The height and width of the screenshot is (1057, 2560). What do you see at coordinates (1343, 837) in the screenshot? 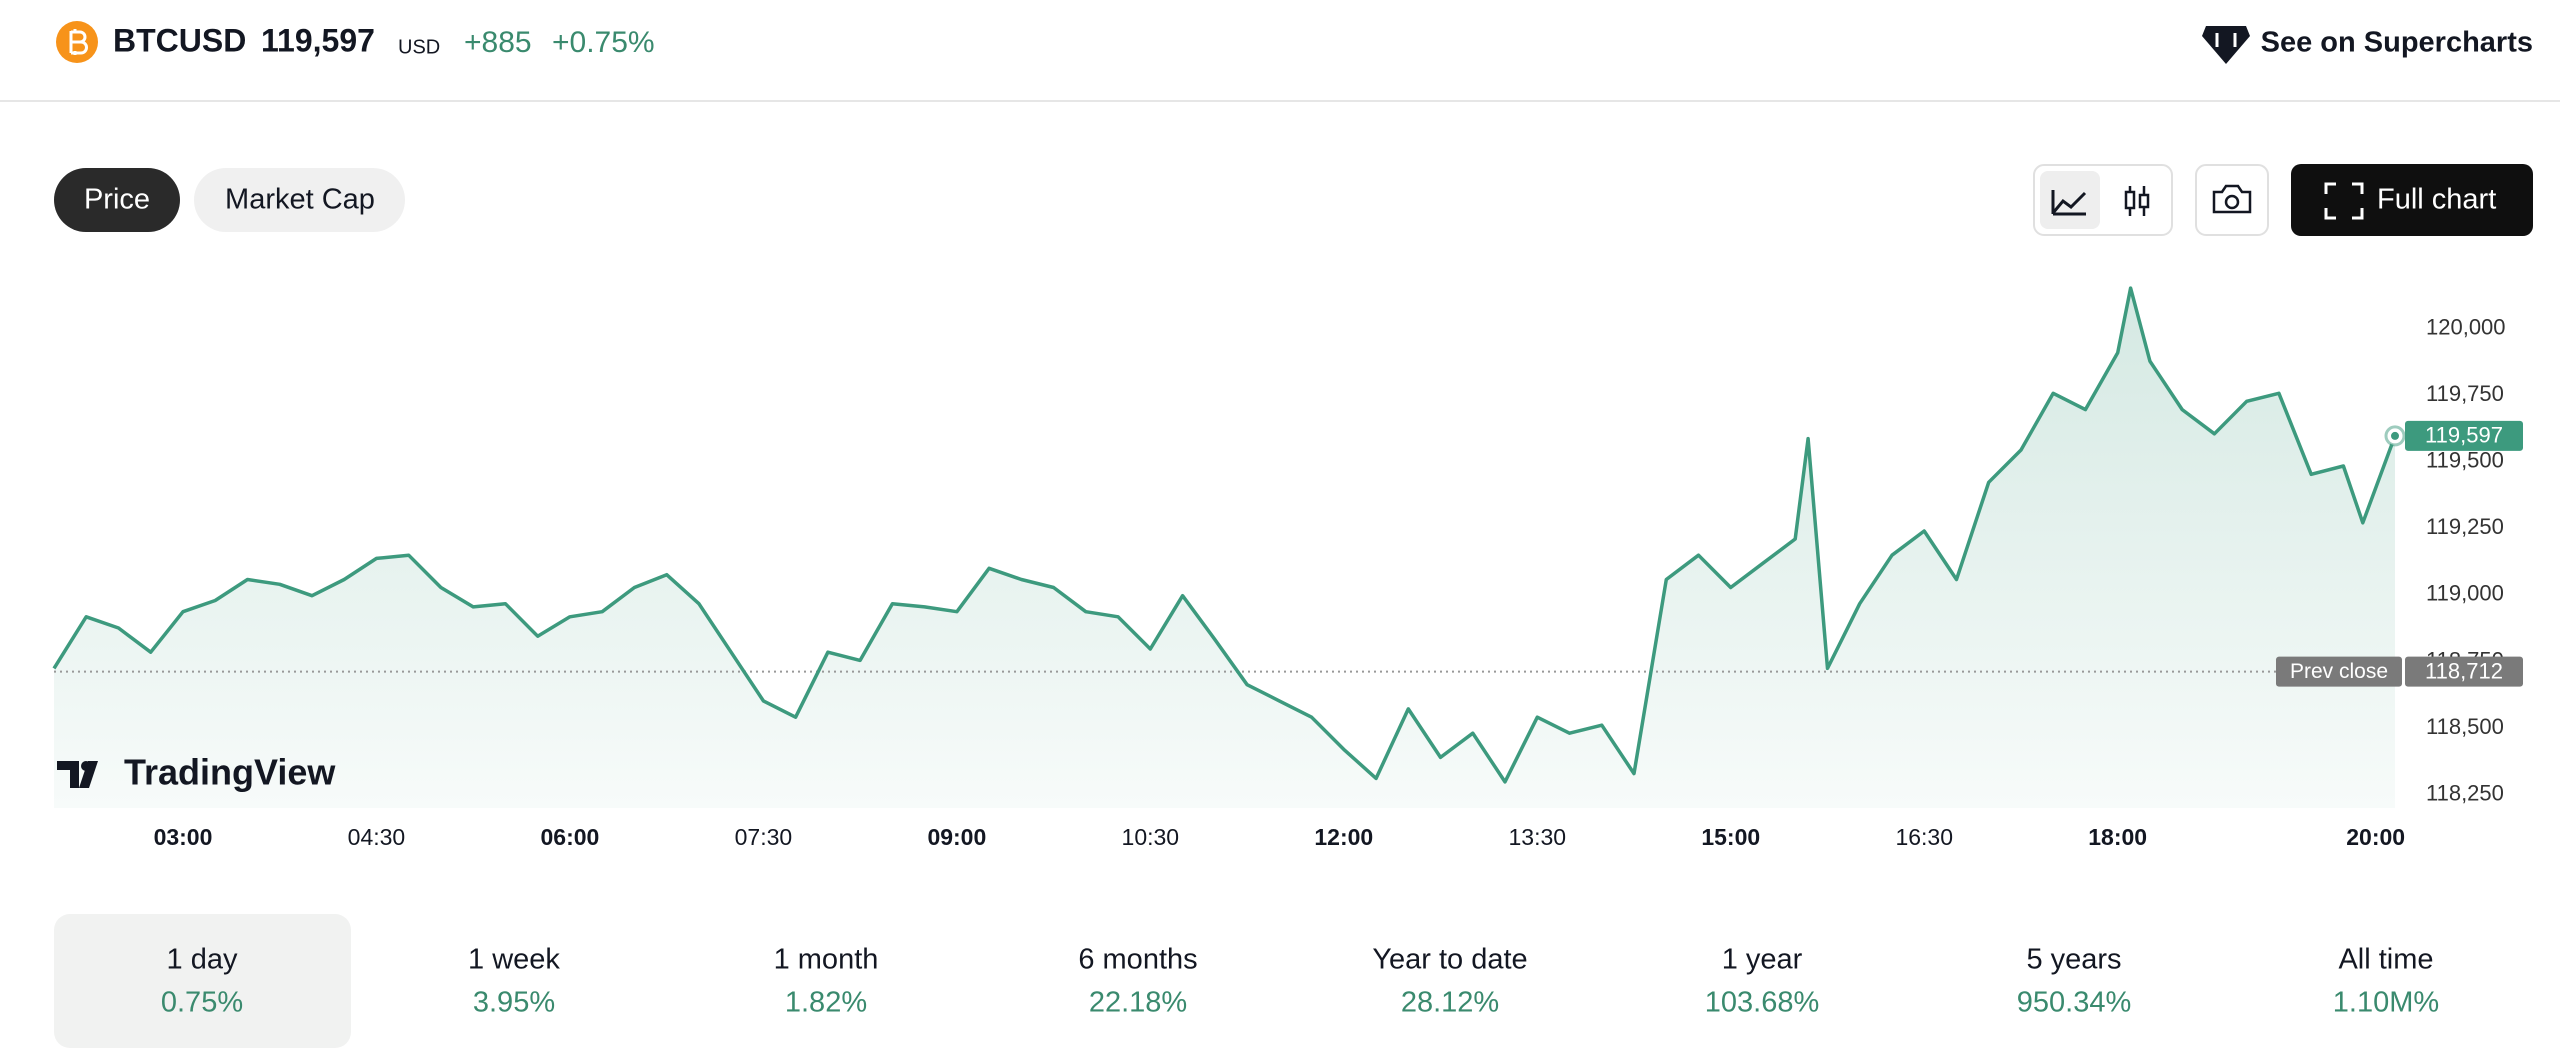
I see `x-tick-label: 12:00` at bounding box center [1343, 837].